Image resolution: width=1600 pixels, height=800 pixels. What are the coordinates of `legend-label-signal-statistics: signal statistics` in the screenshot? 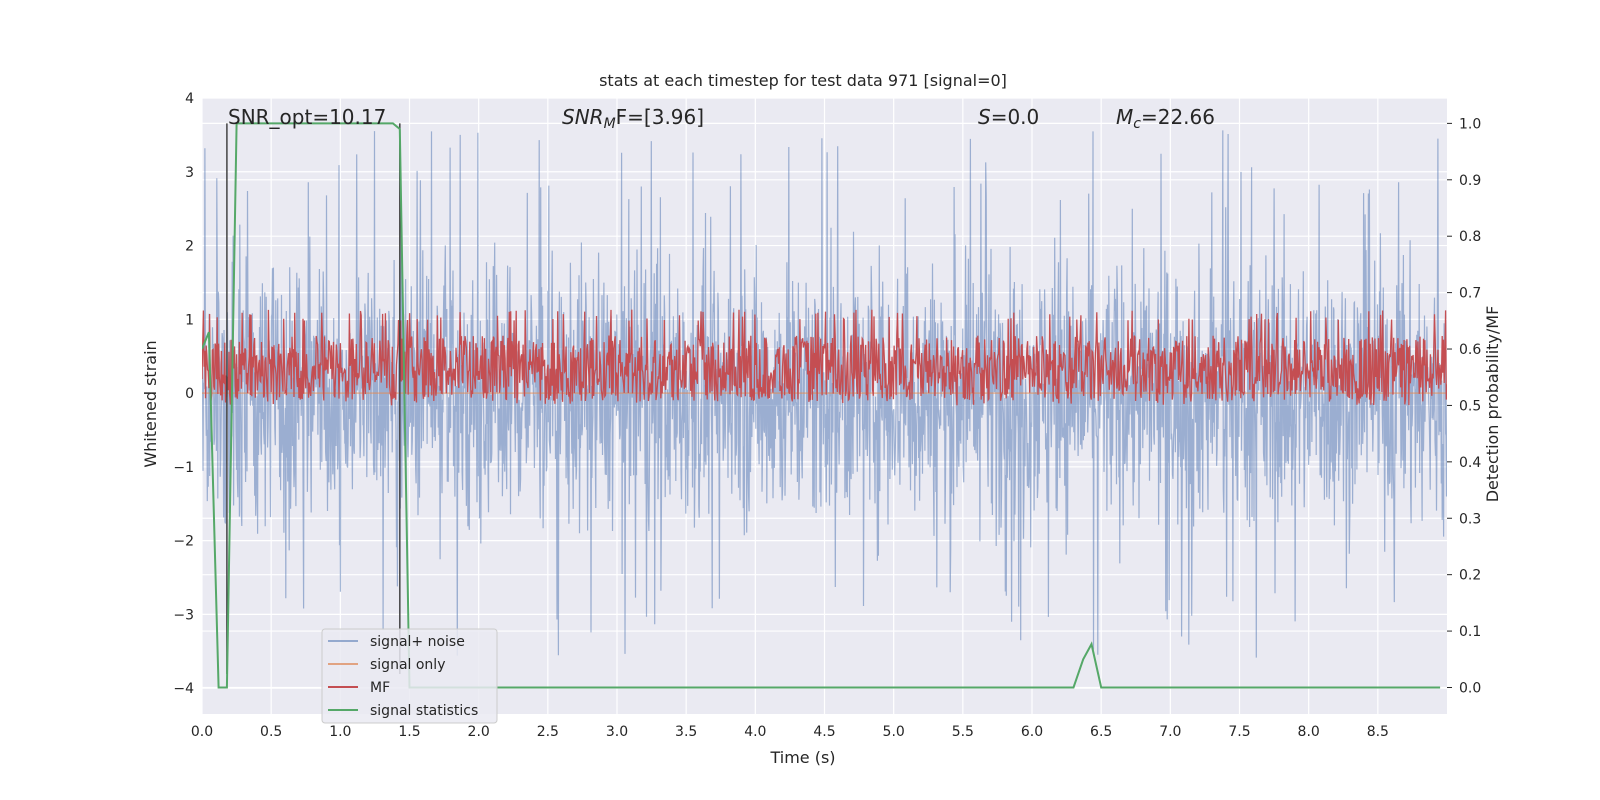 It's located at (424, 711).